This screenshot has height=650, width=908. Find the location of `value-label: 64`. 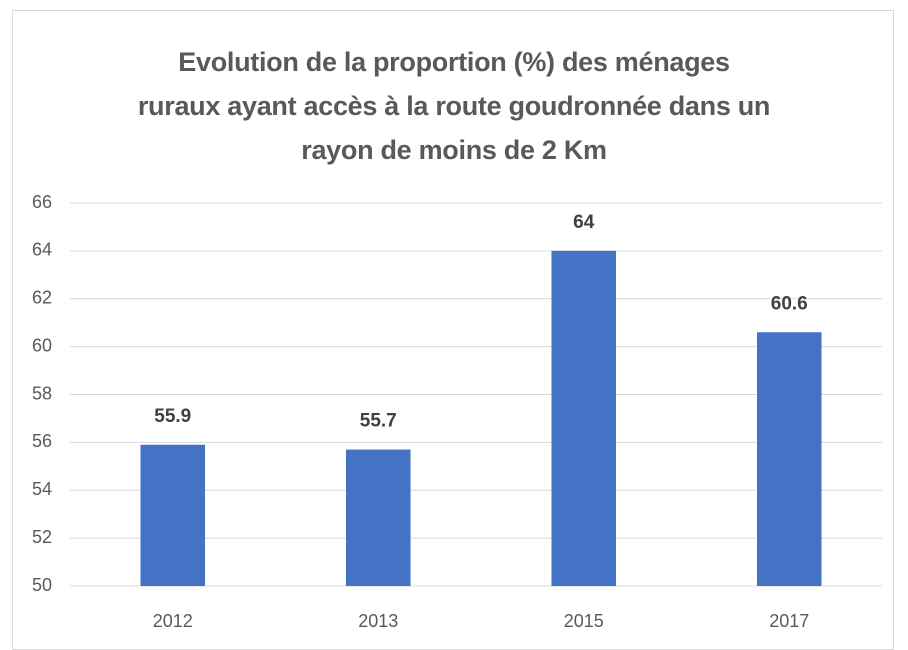

value-label: 64 is located at coordinates (584, 222).